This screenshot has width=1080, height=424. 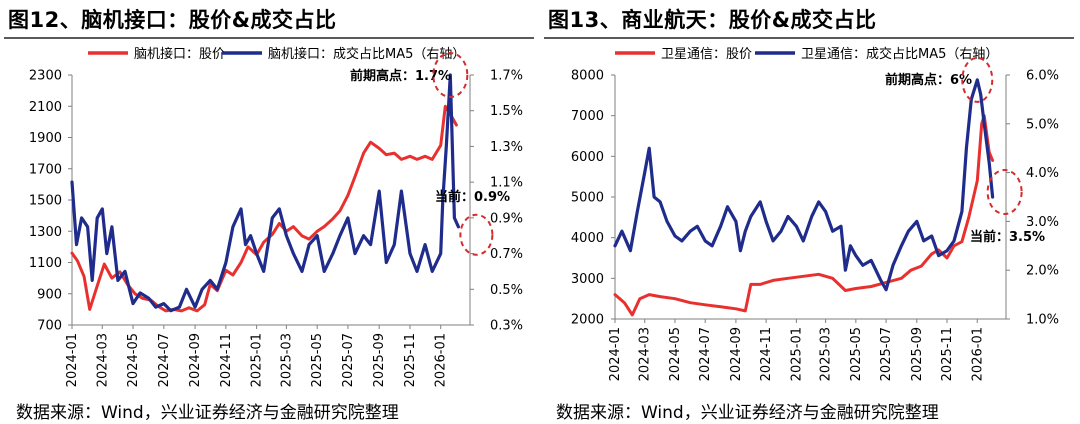 What do you see at coordinates (506, 290) in the screenshot?
I see `right-axis-tick-label: 0.5%` at bounding box center [506, 290].